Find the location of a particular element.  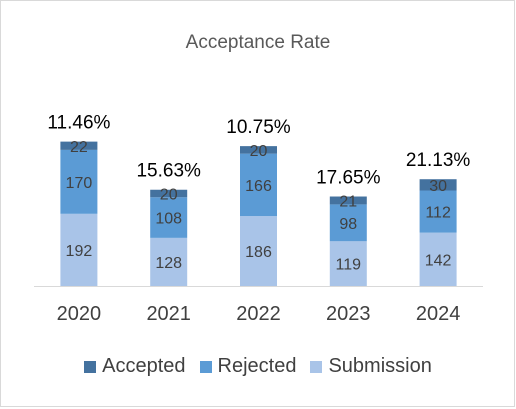

x-tick-label-2020: 2020 is located at coordinates (79, 314).